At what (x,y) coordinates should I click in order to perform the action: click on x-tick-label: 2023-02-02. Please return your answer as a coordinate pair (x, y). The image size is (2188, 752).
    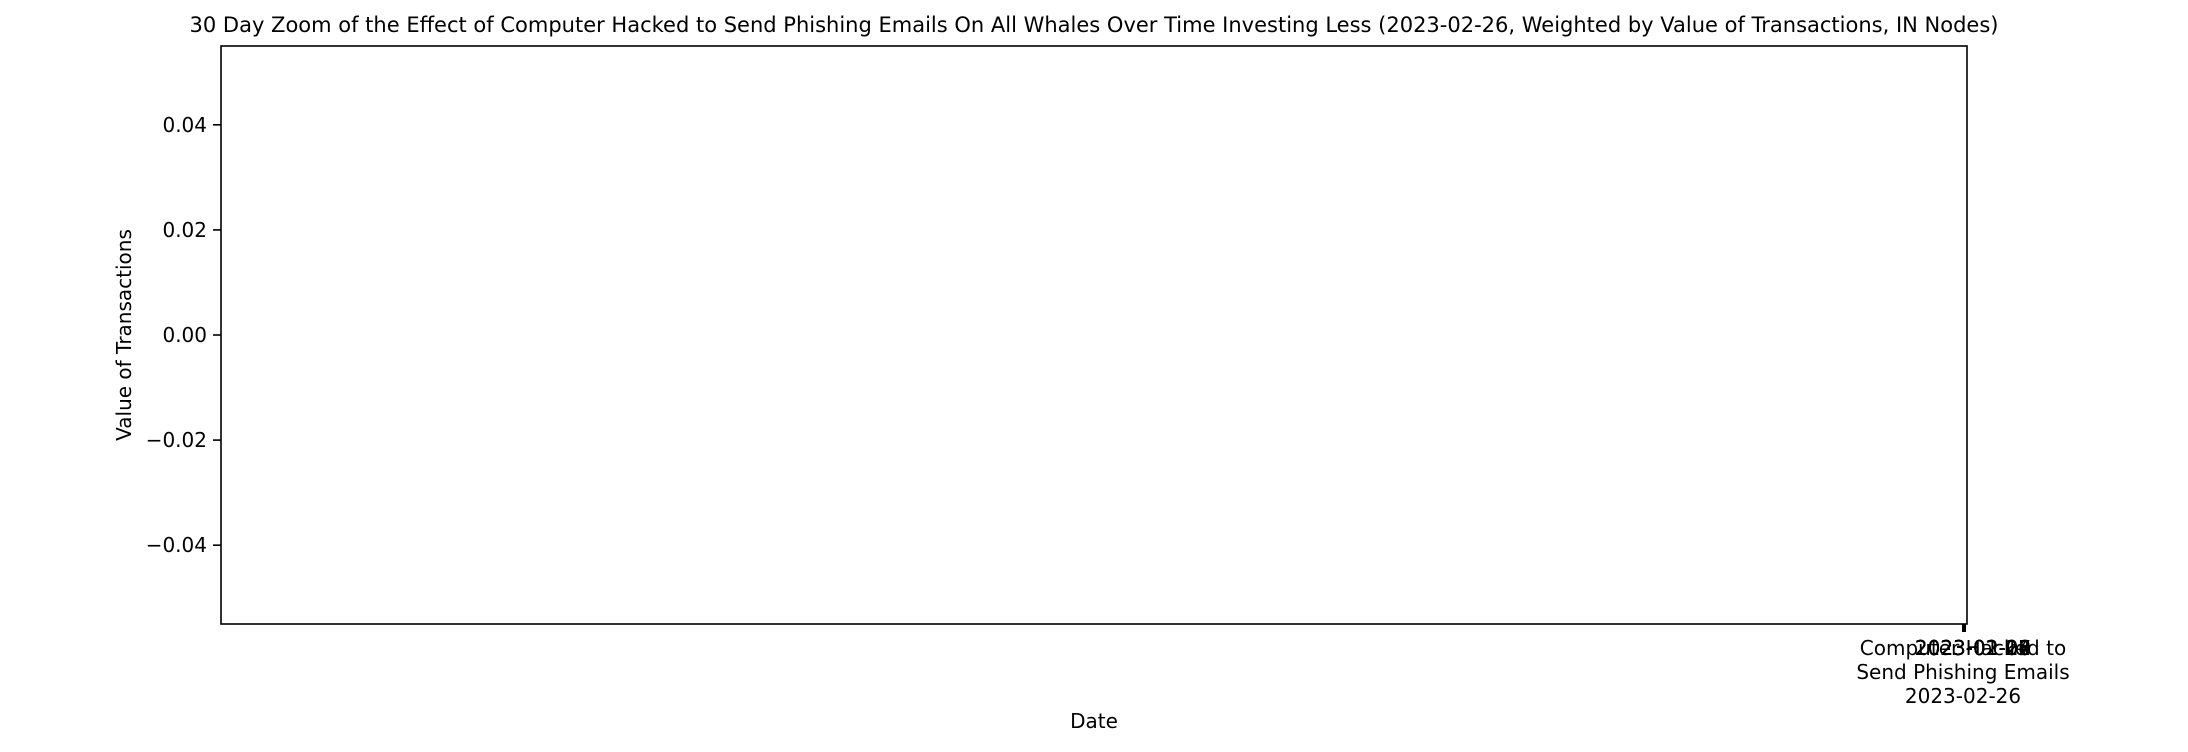
    Looking at the image, I should click on (1973, 648).